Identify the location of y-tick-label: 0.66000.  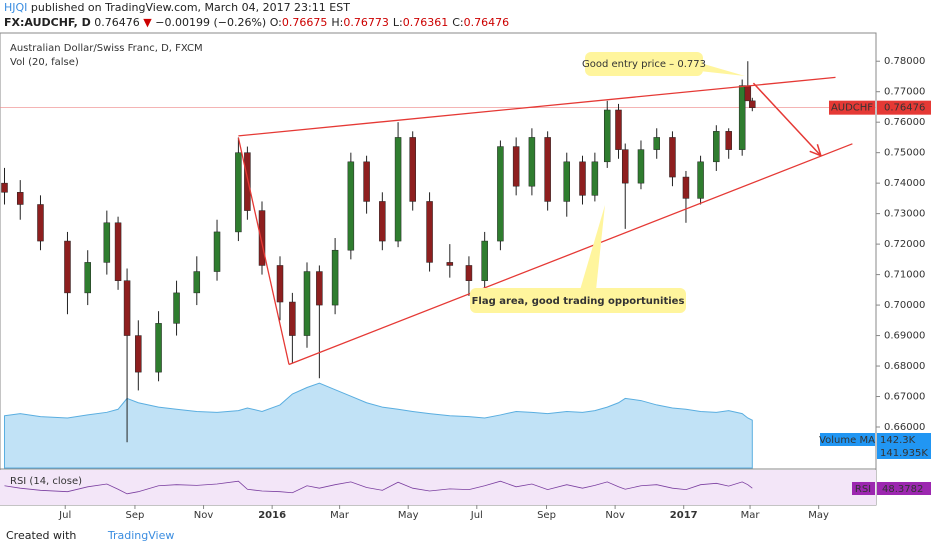
(904, 427).